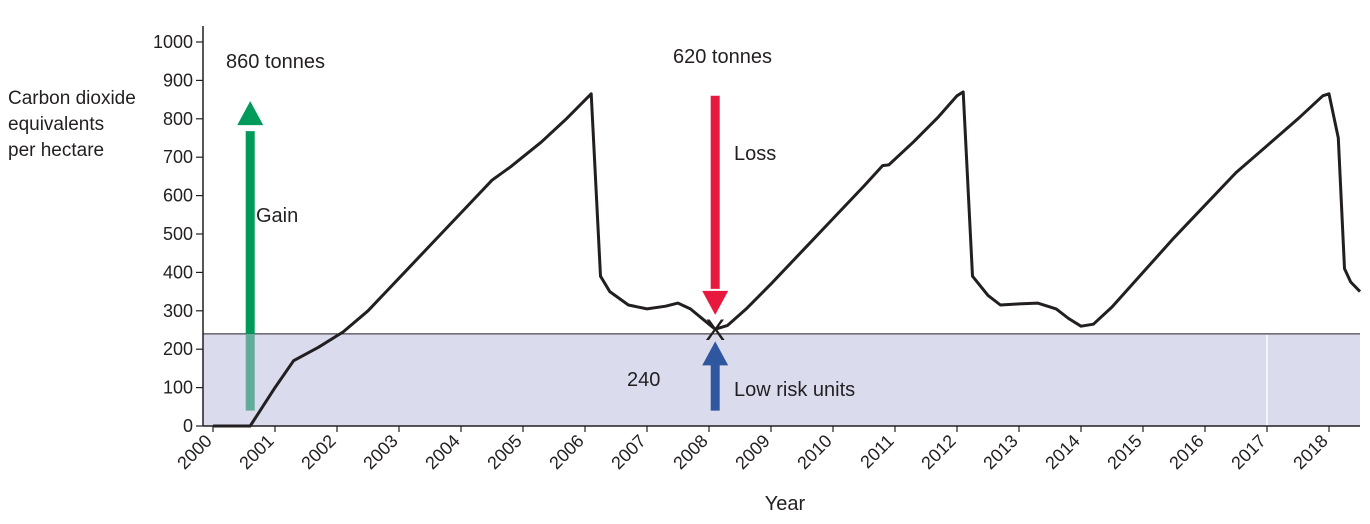  I want to click on y-axis-label: Carbon dioxide equivalents per hectare, so click(72, 125).